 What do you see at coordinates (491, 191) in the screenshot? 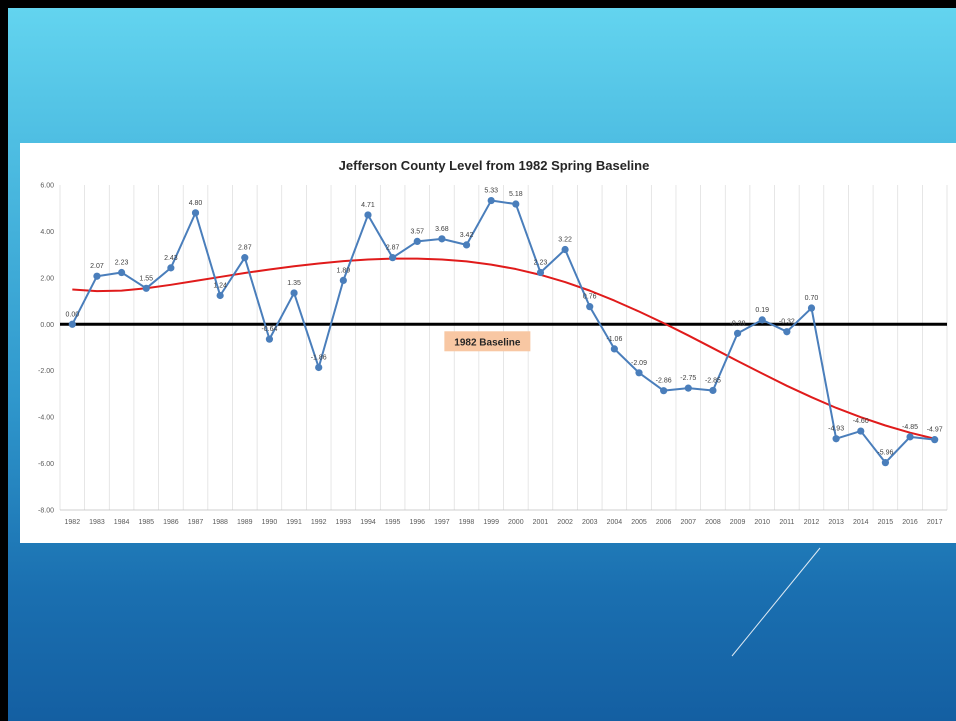
I see `data-label: 5.33` at bounding box center [491, 191].